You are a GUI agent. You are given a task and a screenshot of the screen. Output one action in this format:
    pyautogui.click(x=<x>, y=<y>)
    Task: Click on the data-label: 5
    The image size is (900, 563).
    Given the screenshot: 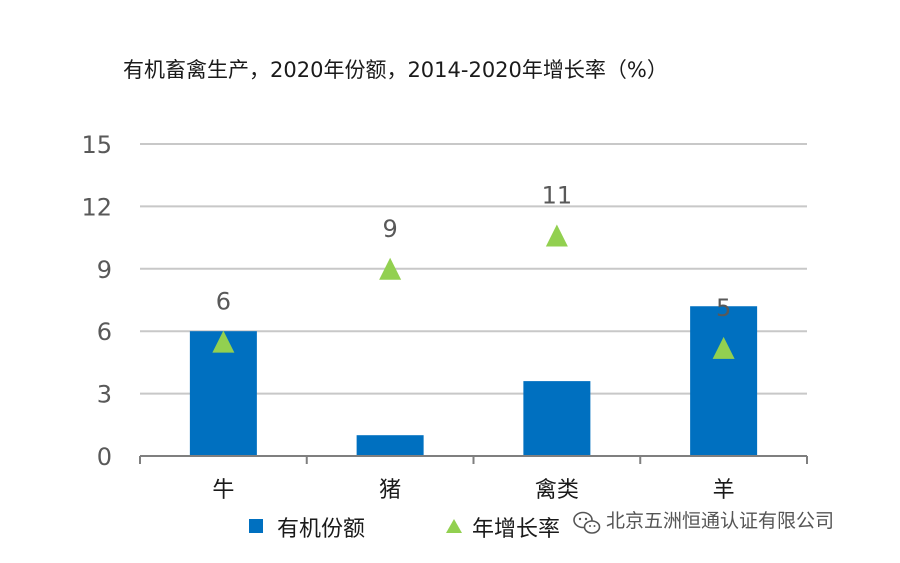 What is the action you would take?
    pyautogui.click(x=723, y=308)
    